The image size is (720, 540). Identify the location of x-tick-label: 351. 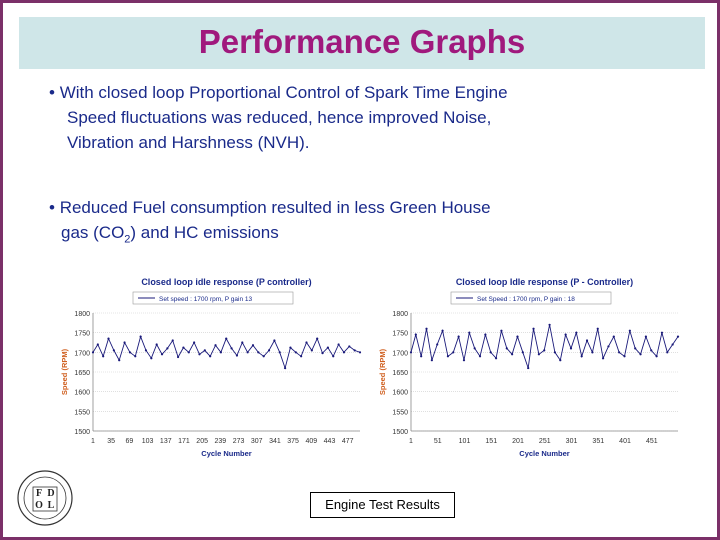
(598, 441).